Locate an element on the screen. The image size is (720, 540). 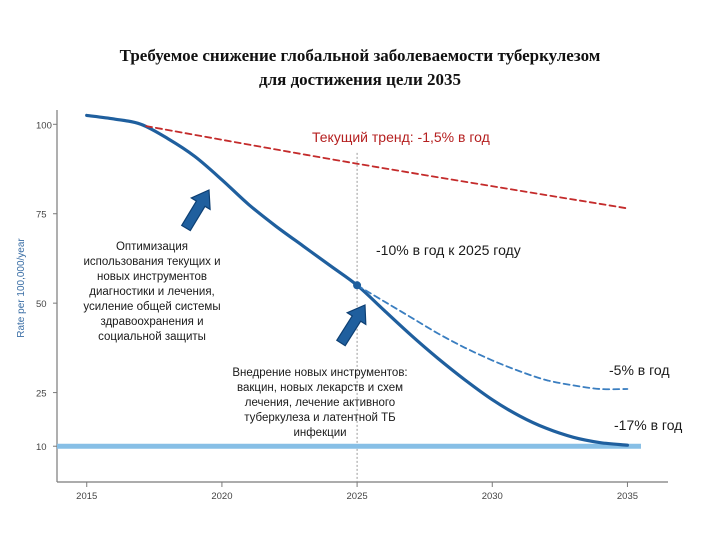
y-axis-label: Rate per 100,000/year is located at coordinates (21, 288).